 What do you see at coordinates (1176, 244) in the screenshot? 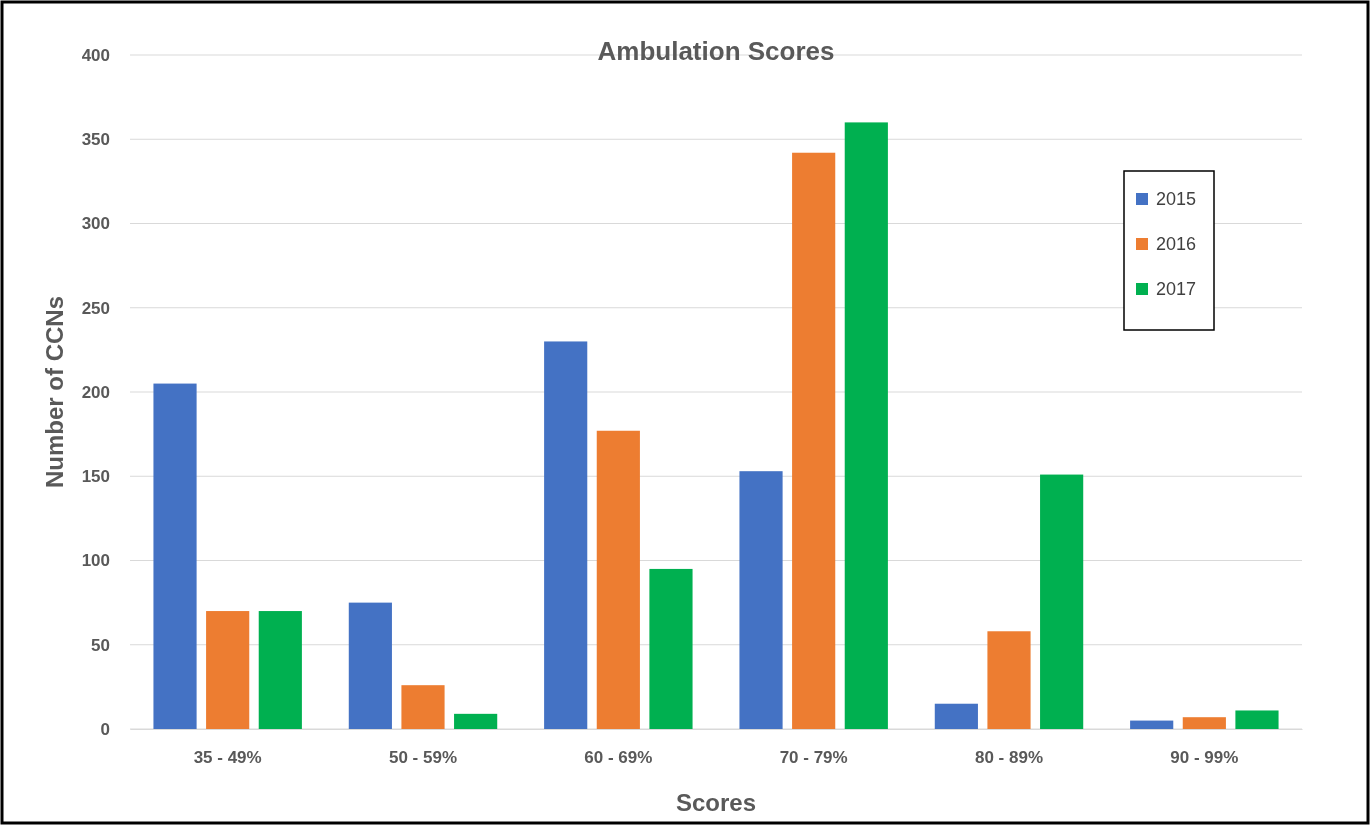
I see `legend-label: 2016` at bounding box center [1176, 244].